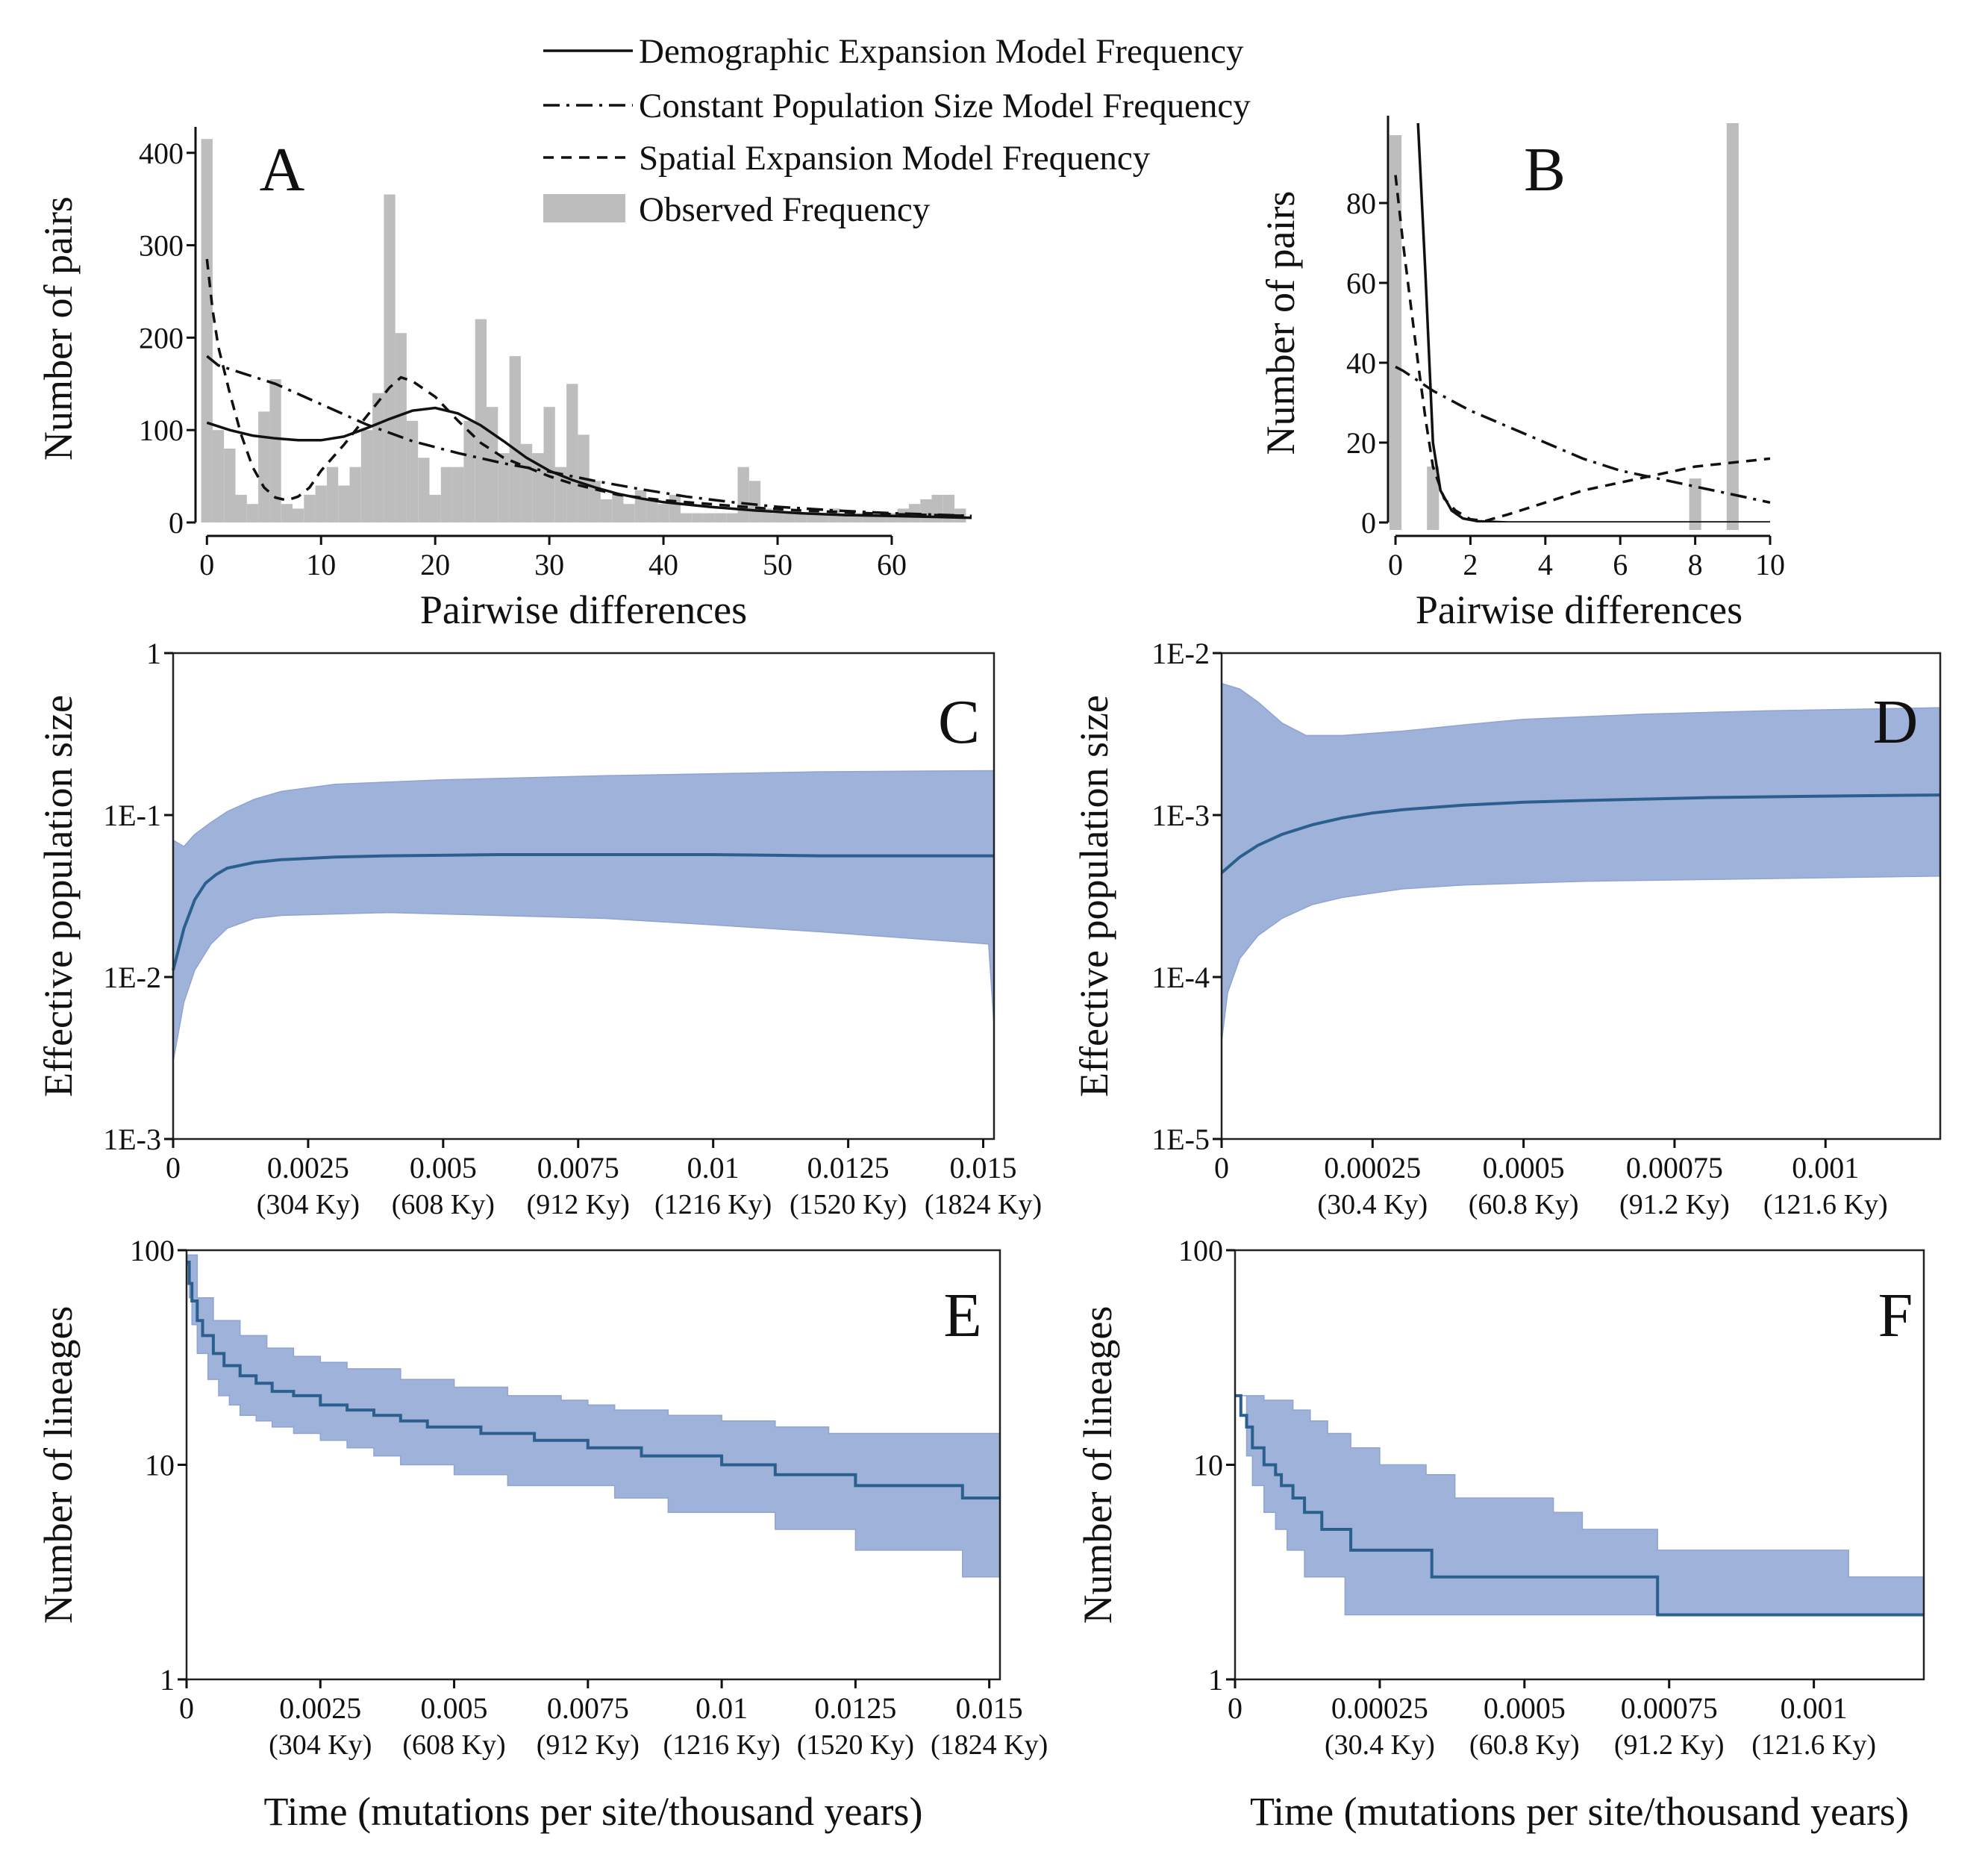 The image size is (1988, 1863). What do you see at coordinates (778, 564) in the screenshot?
I see `panel-a-x-tick-label: 50` at bounding box center [778, 564].